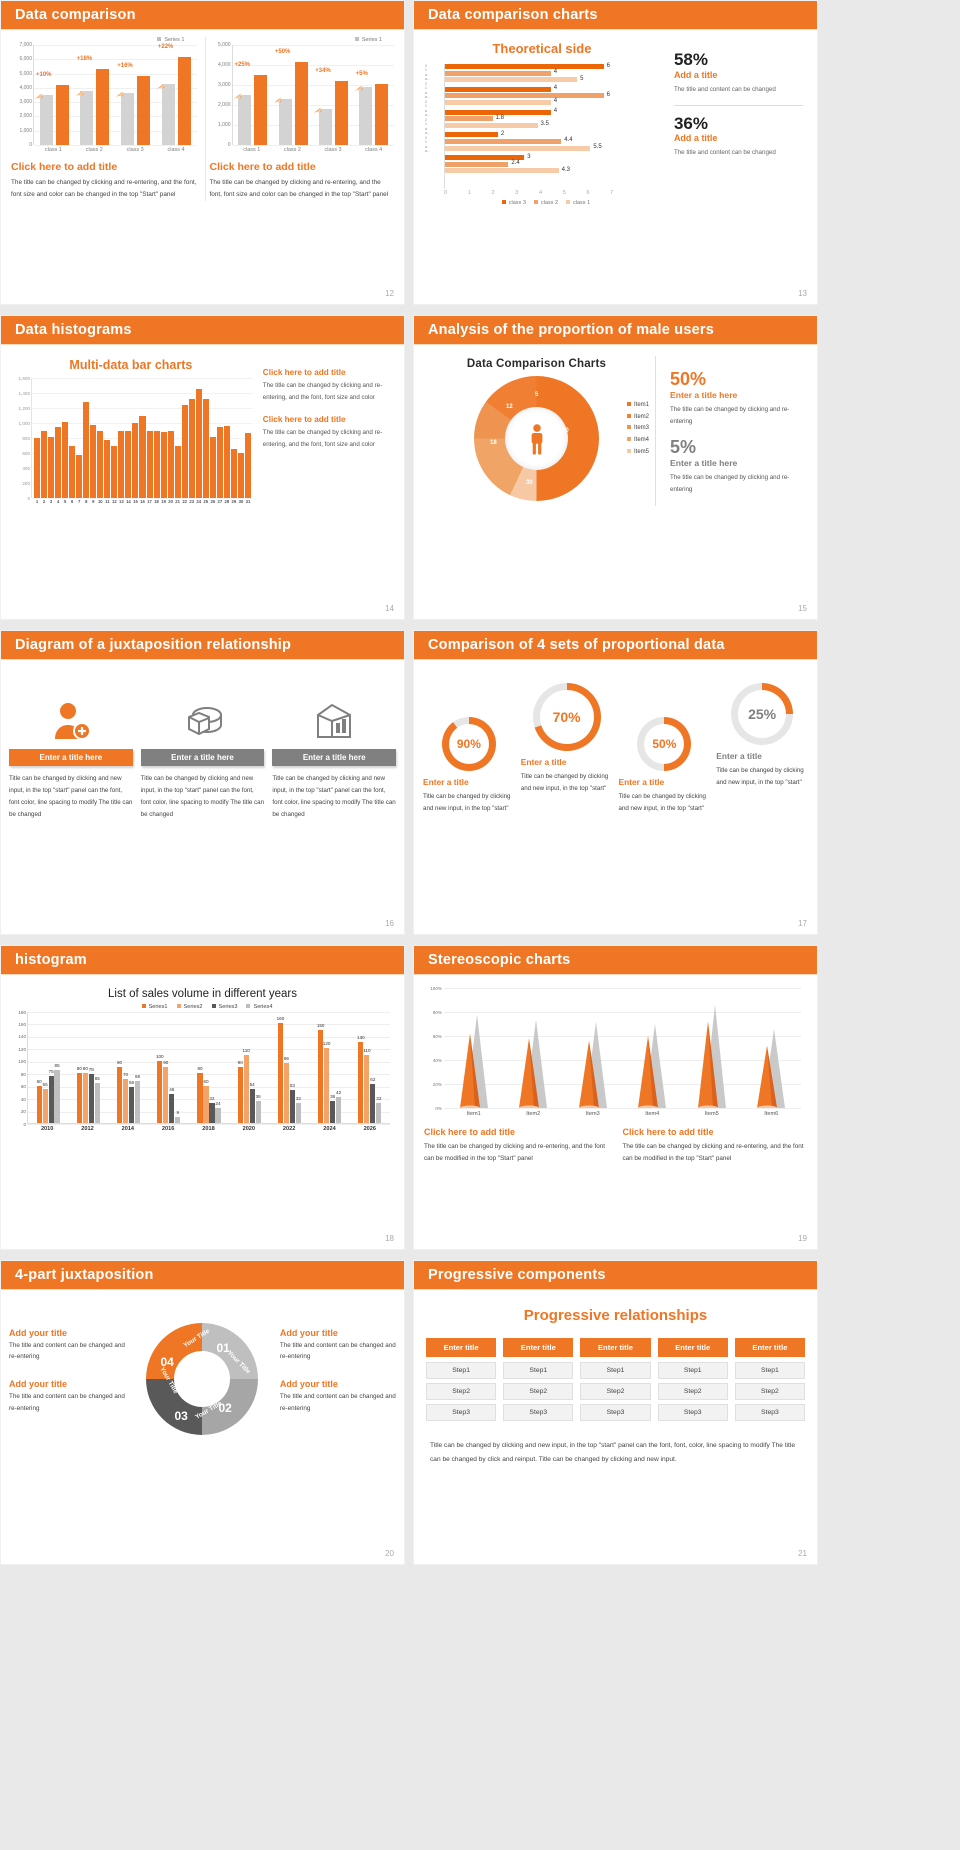 This screenshot has width=960, height=1850. Describe the element at coordinates (446, 782) in the screenshot. I see `item-heading: Enter a title` at that location.